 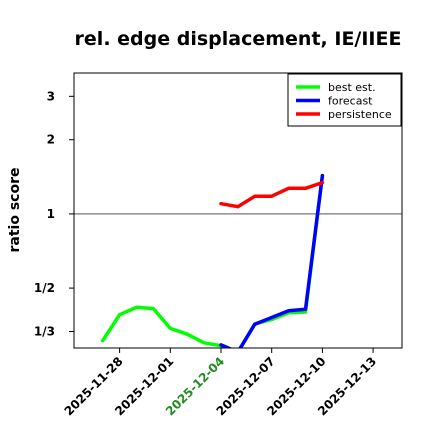 I want to click on legend-label: best est., so click(x=352, y=87).